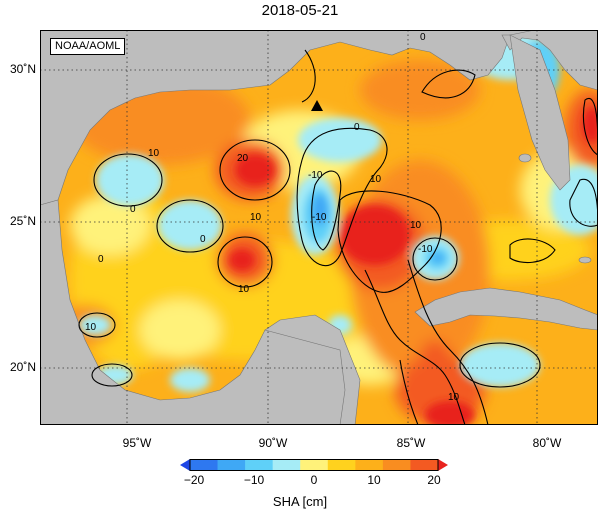  I want to click on colorbar-tick-label: −20, so click(194, 480).